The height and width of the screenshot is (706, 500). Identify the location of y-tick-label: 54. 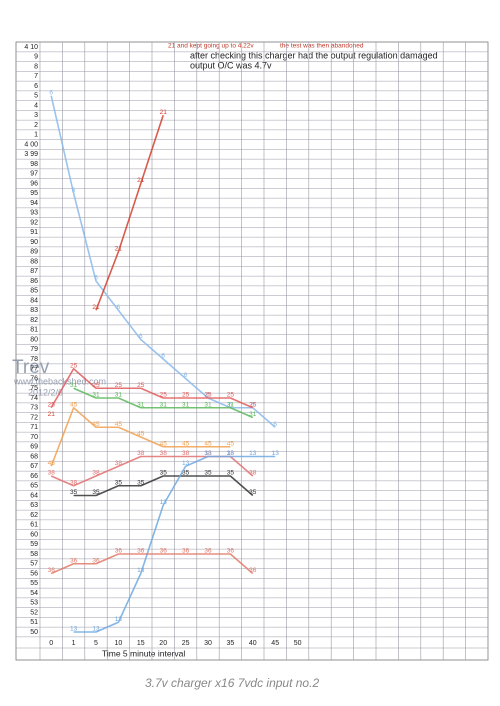
(34, 593).